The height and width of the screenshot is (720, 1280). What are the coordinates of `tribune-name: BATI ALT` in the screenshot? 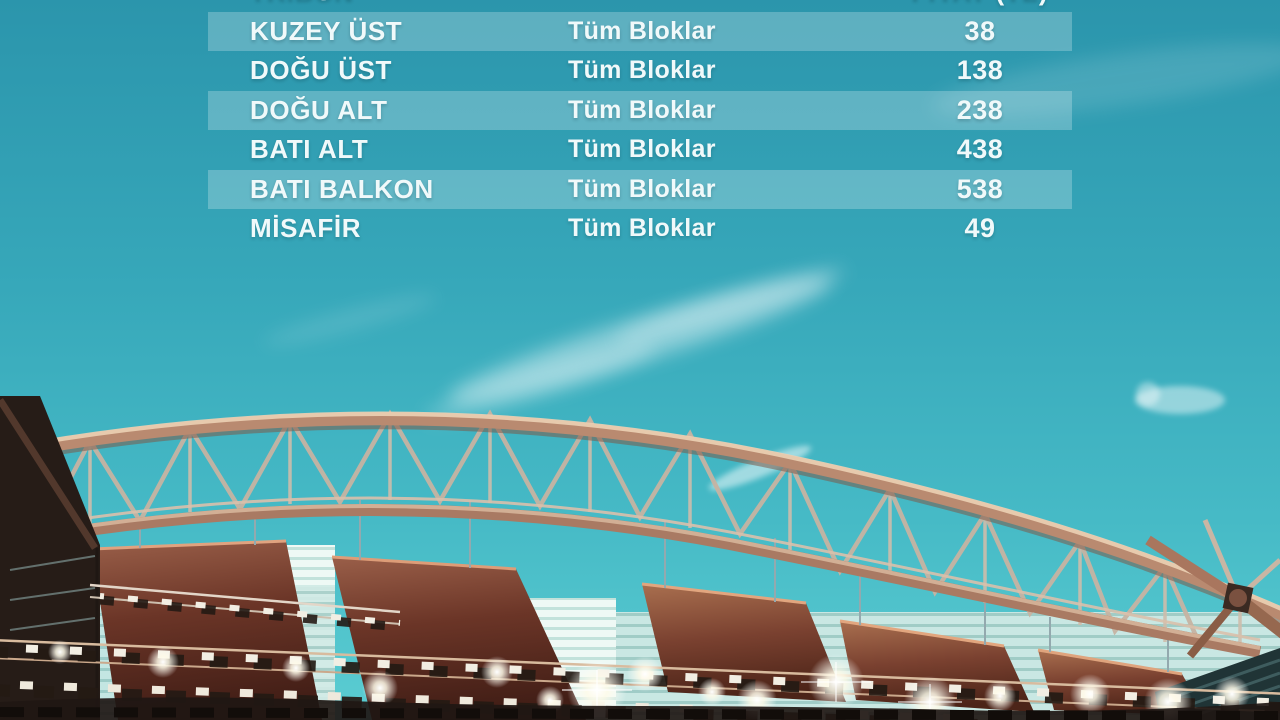 It's located at (309, 149).